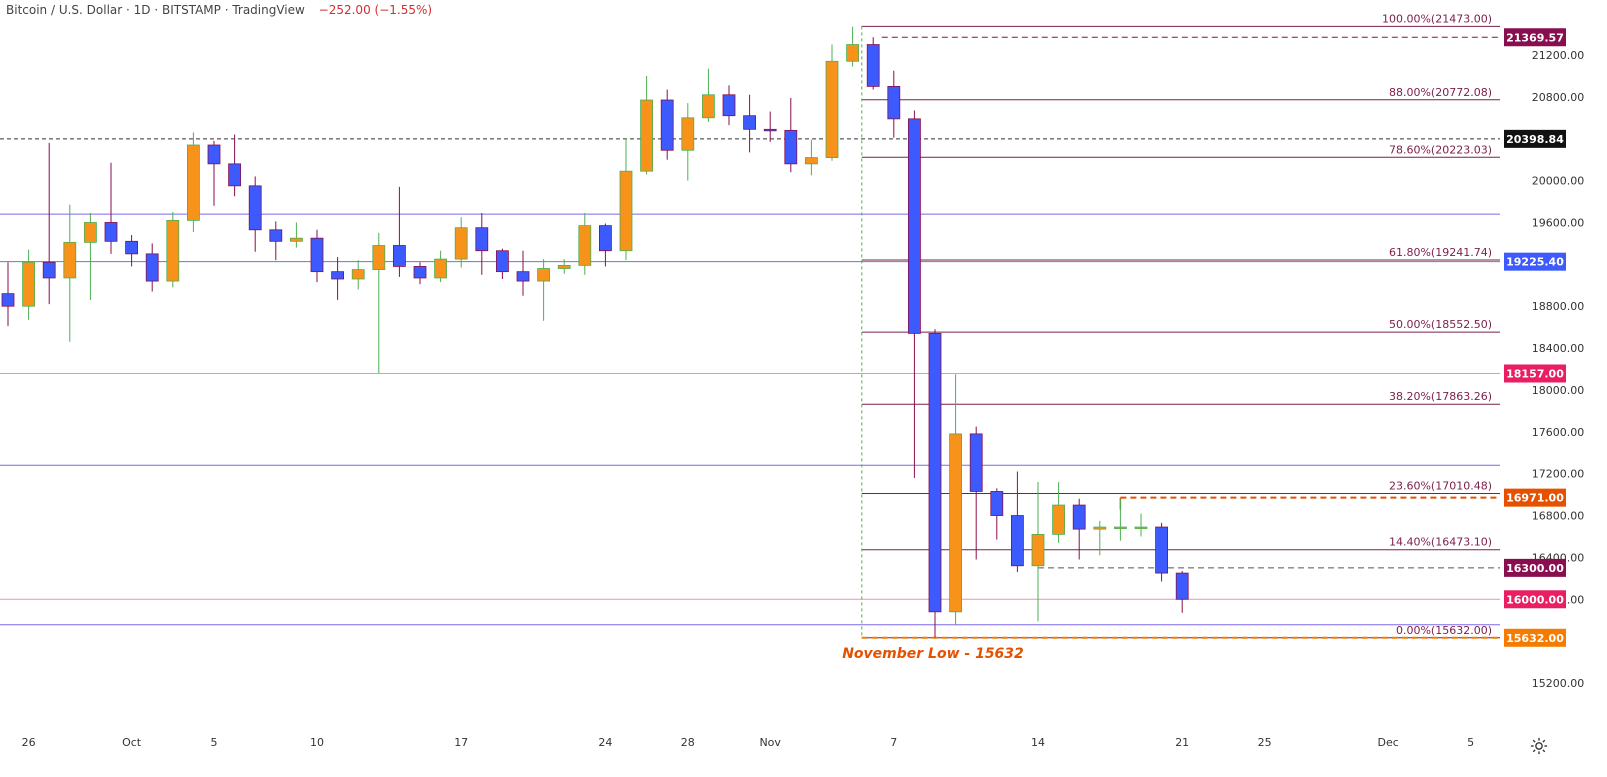  I want to click on x-tick-label: 7, so click(893, 742).